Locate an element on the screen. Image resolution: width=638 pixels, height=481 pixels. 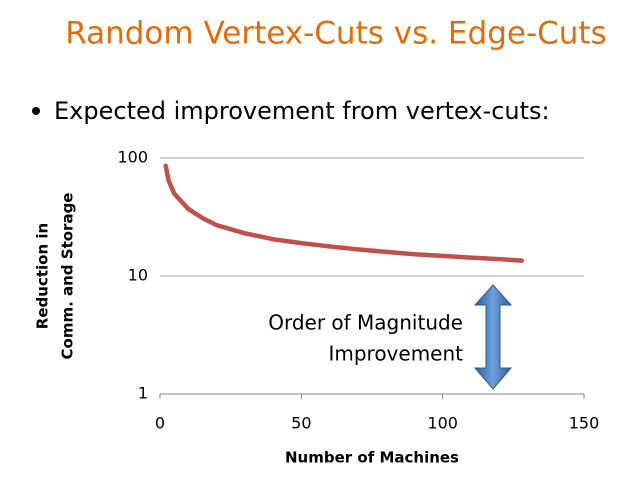
annotation: Improvement is located at coordinates (395, 354).